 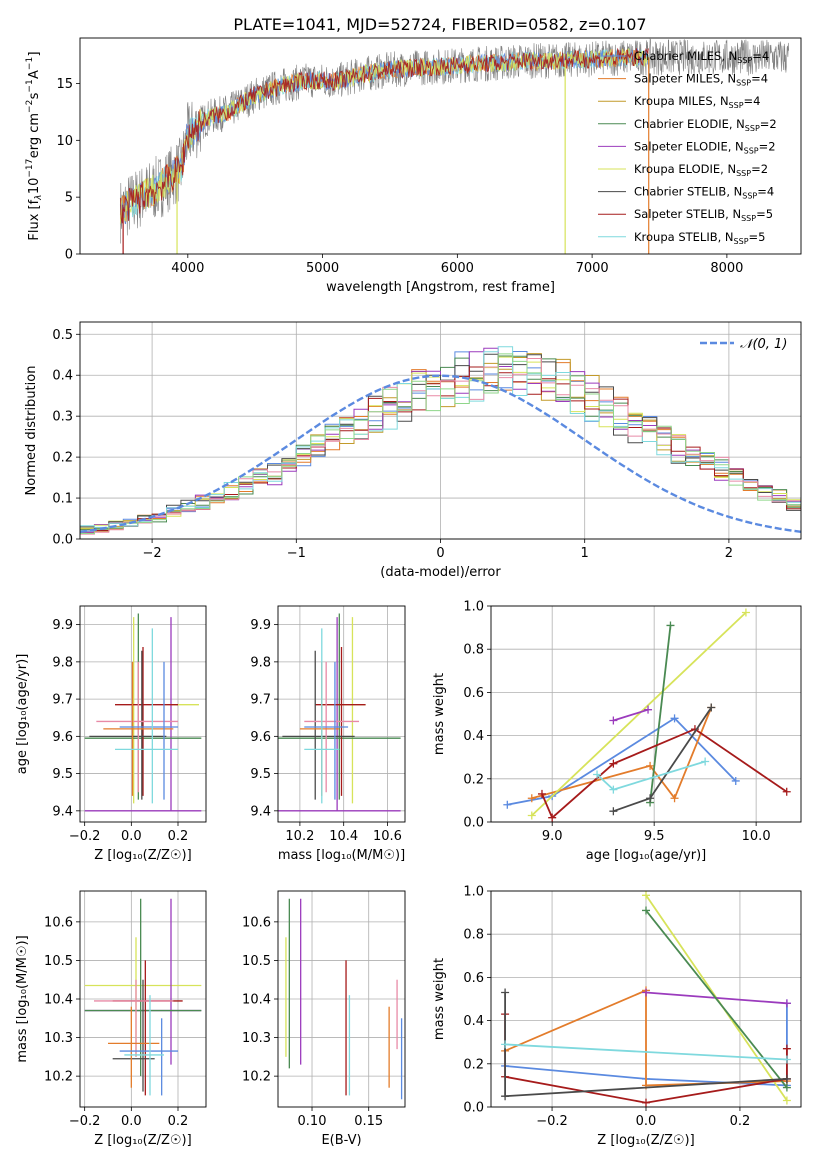 I want to click on x-tick-label: 0.0, so click(x=131, y=836).